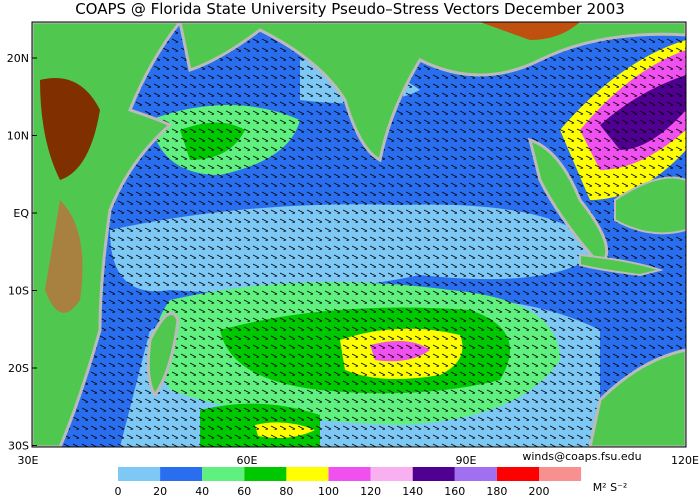 The image size is (700, 500). I want to click on colorbar-tick-label: 120, so click(370, 491).